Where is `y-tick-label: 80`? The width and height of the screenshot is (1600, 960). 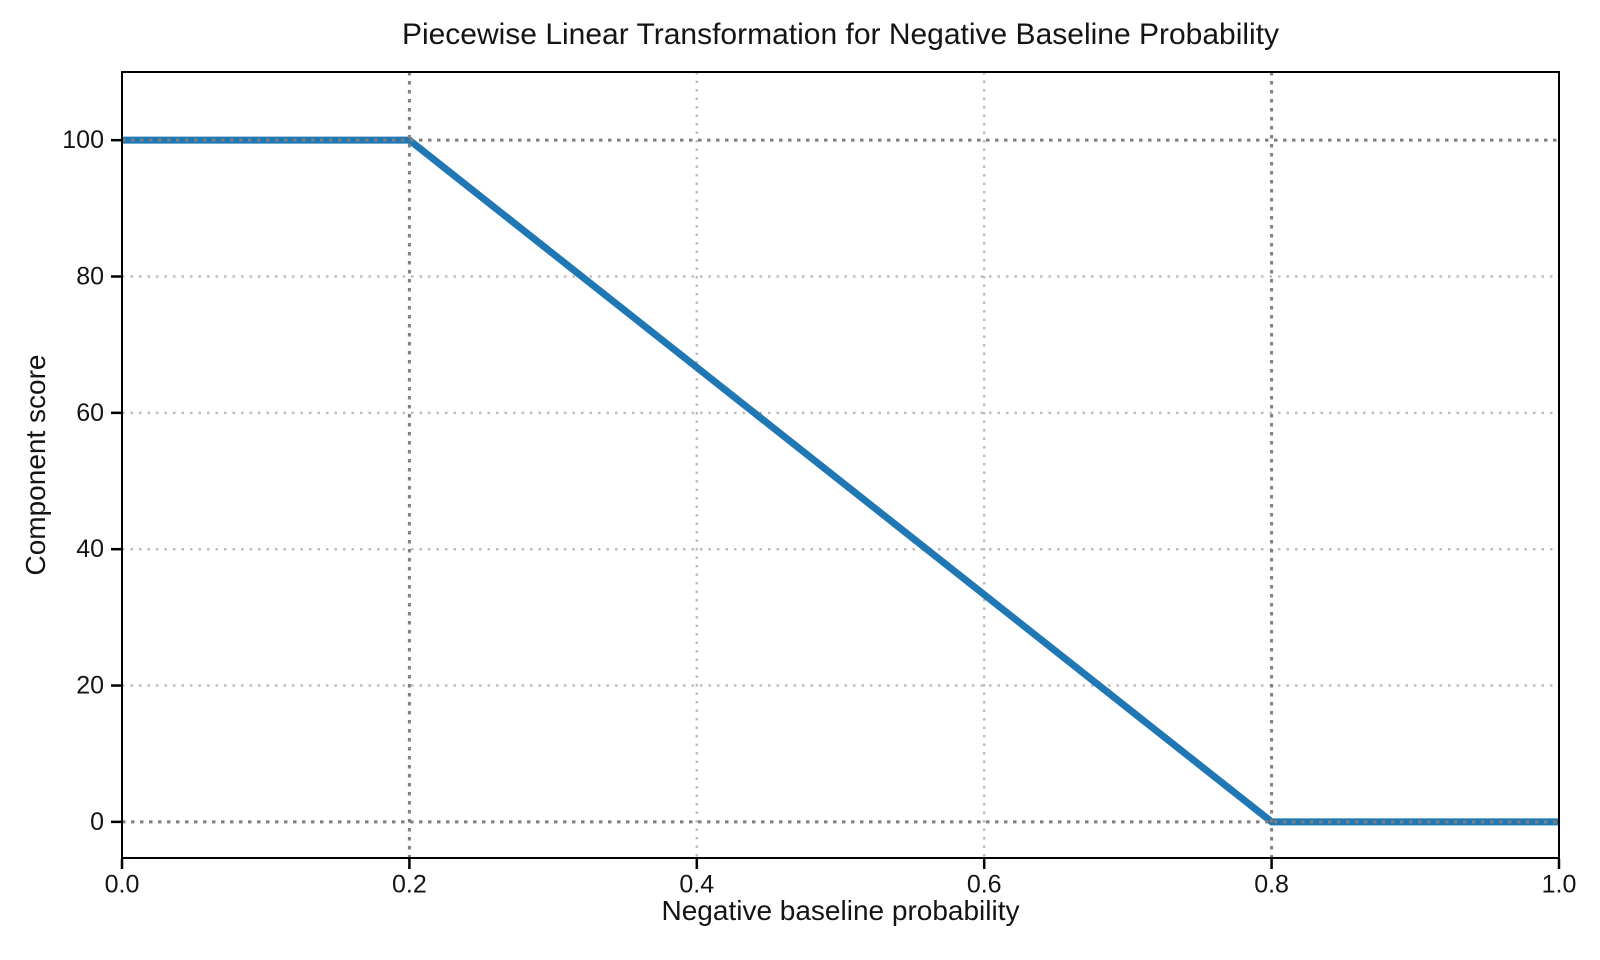
y-tick-label: 80 is located at coordinates (90, 277).